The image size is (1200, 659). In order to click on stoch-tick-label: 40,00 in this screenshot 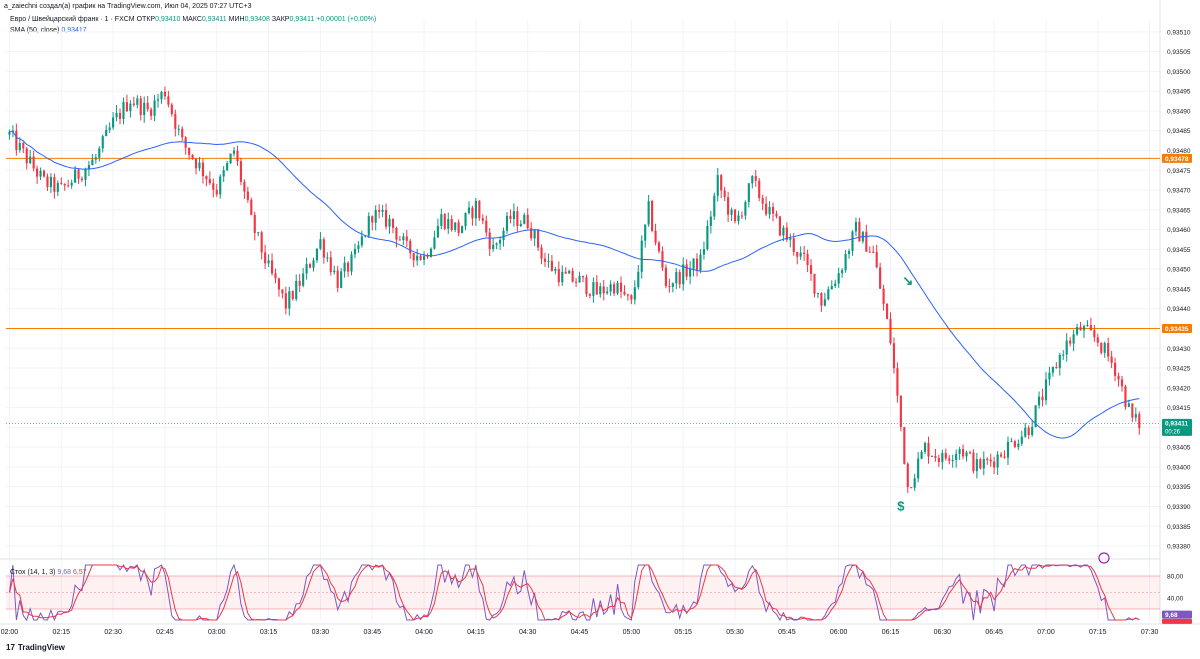, I will do `click(1175, 599)`.